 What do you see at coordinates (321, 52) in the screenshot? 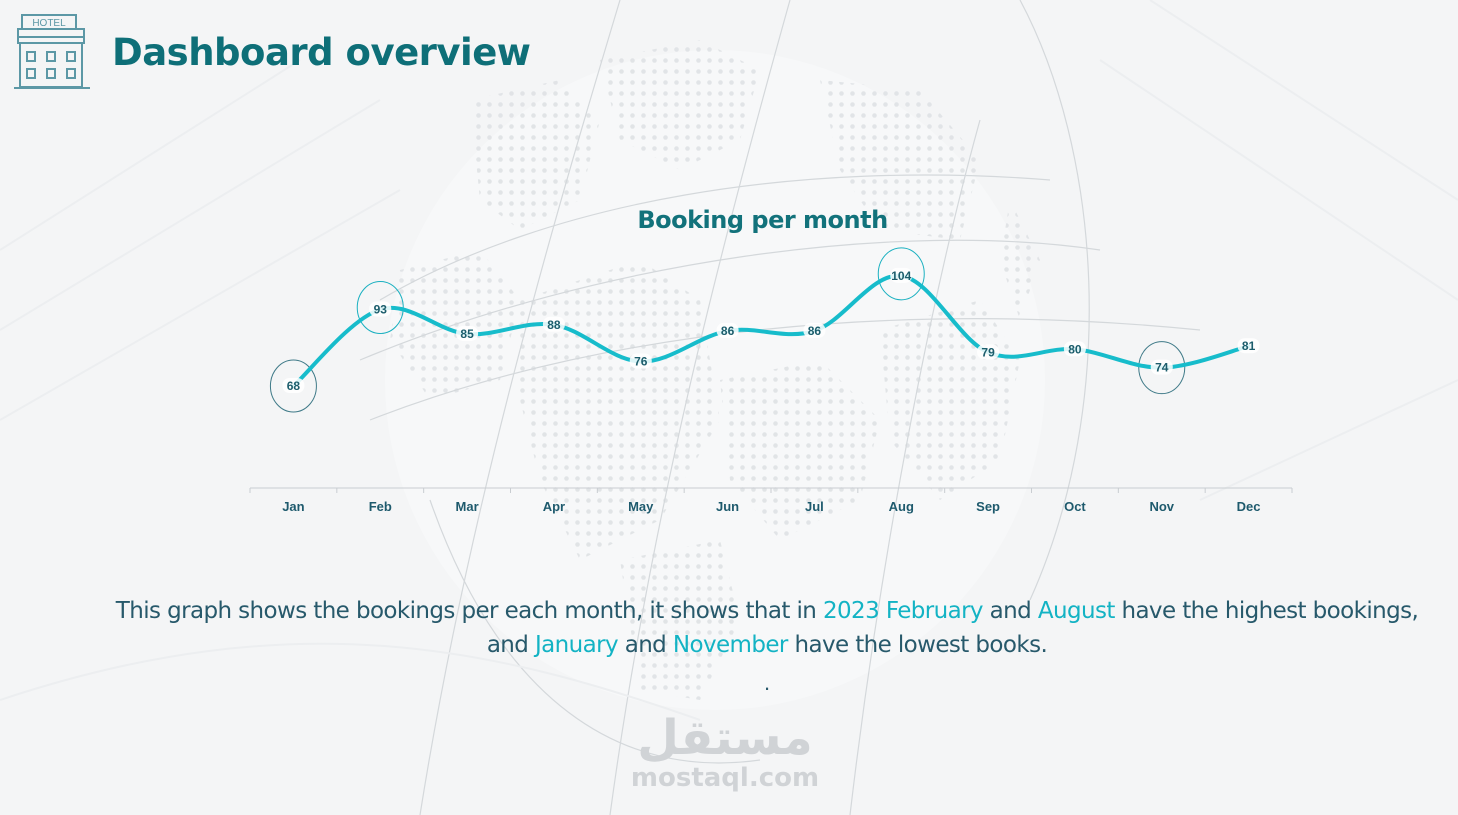
I see `page-title: Dashboard overview` at bounding box center [321, 52].